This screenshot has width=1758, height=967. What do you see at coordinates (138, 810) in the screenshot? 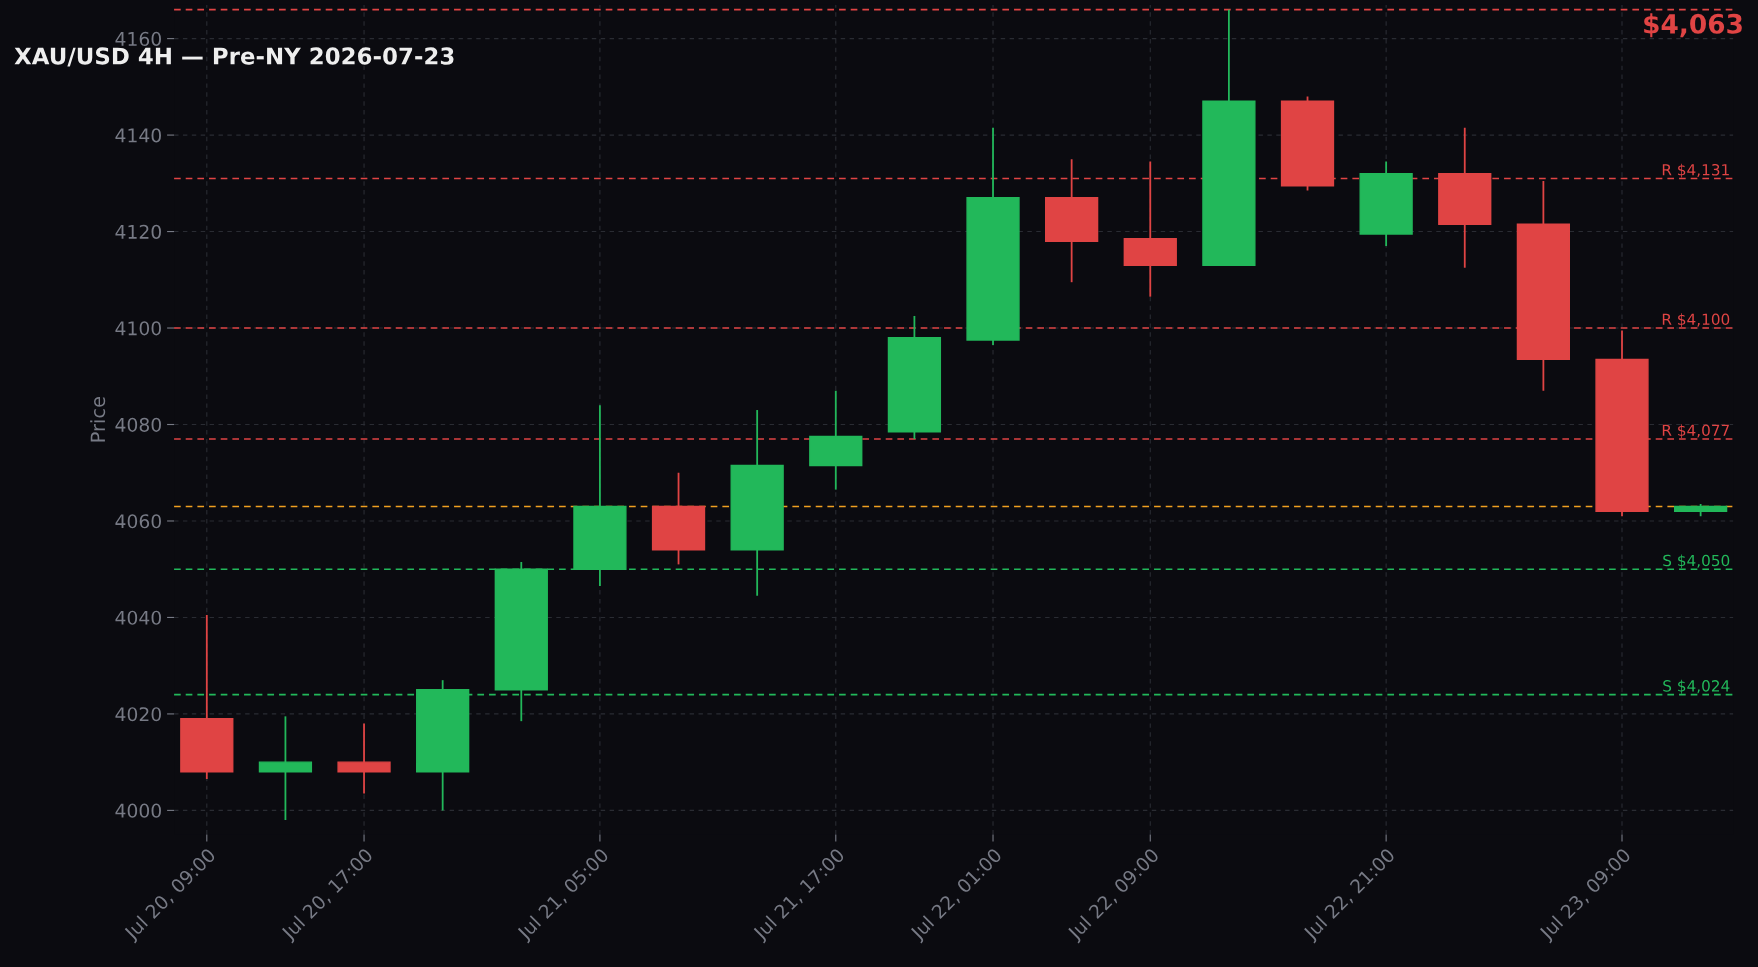
I see `y-tick-label: 4000` at bounding box center [138, 810].